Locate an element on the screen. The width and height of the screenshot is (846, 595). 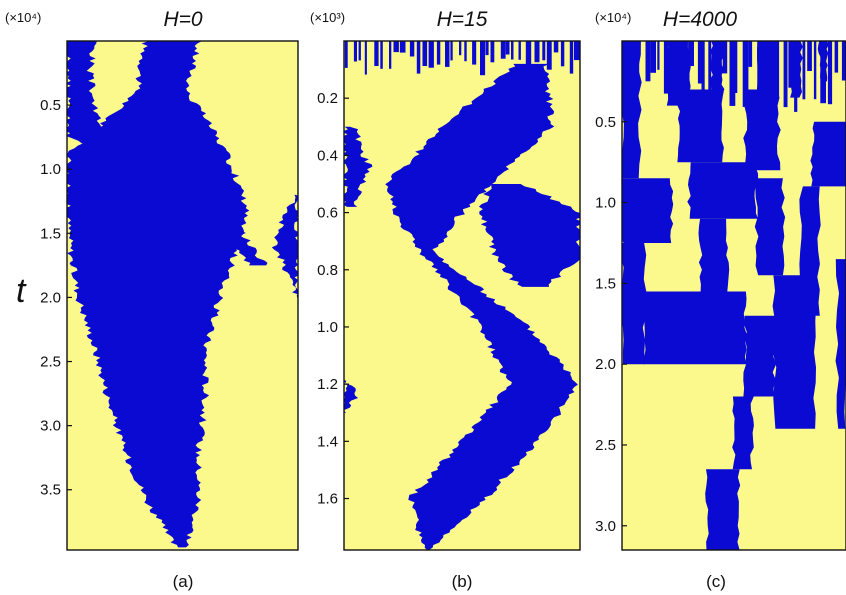
panel-a-label: (a) is located at coordinates (183, 581).